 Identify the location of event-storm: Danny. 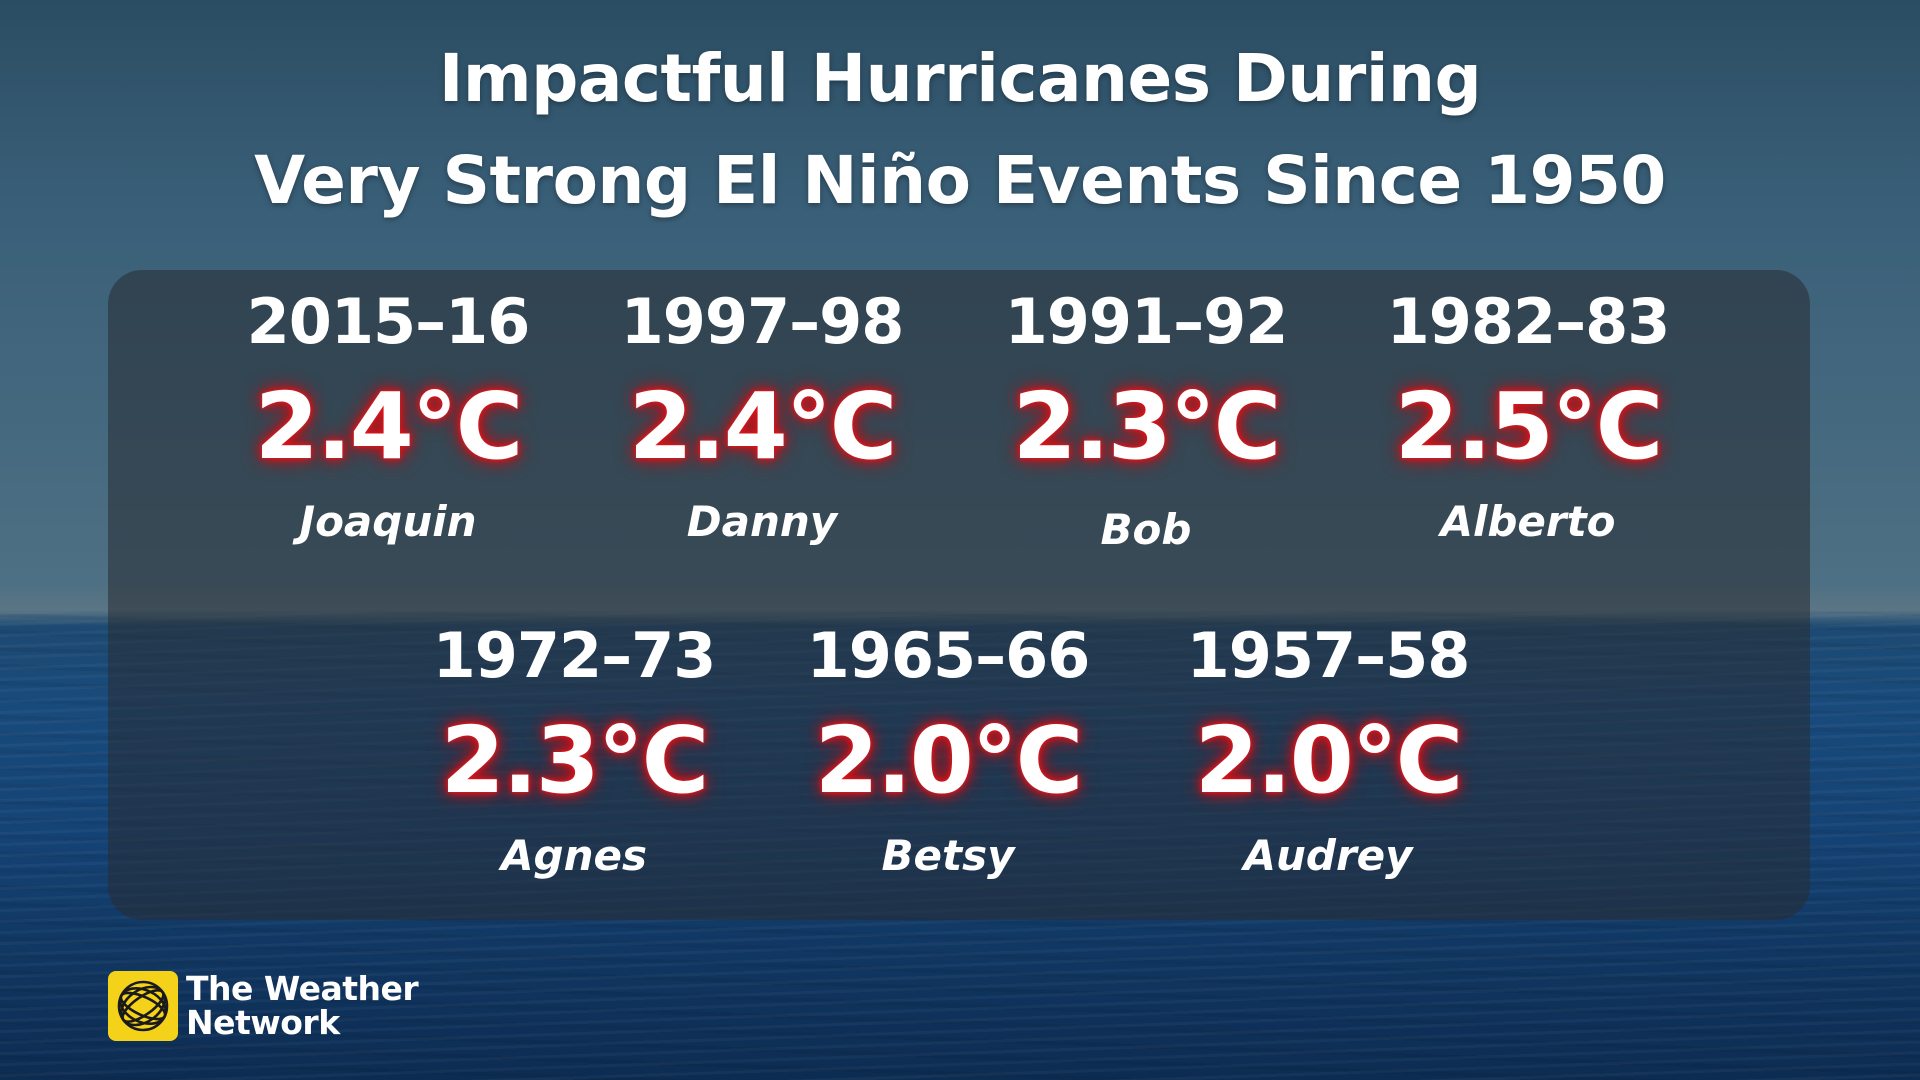
(762, 521).